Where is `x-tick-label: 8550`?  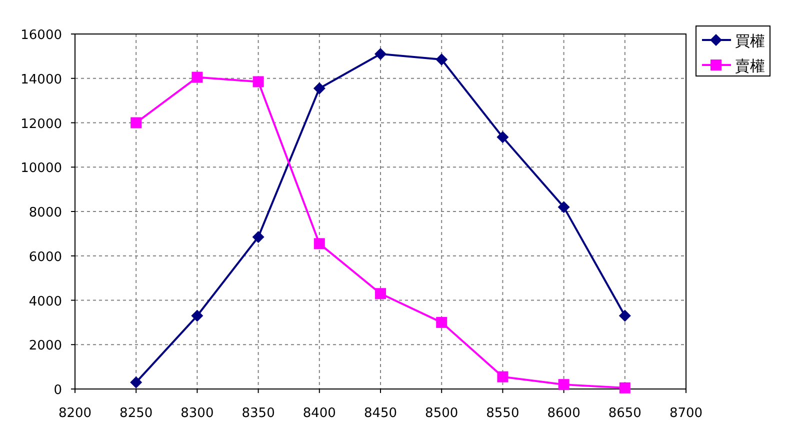
x-tick-label: 8550 is located at coordinates (503, 413).